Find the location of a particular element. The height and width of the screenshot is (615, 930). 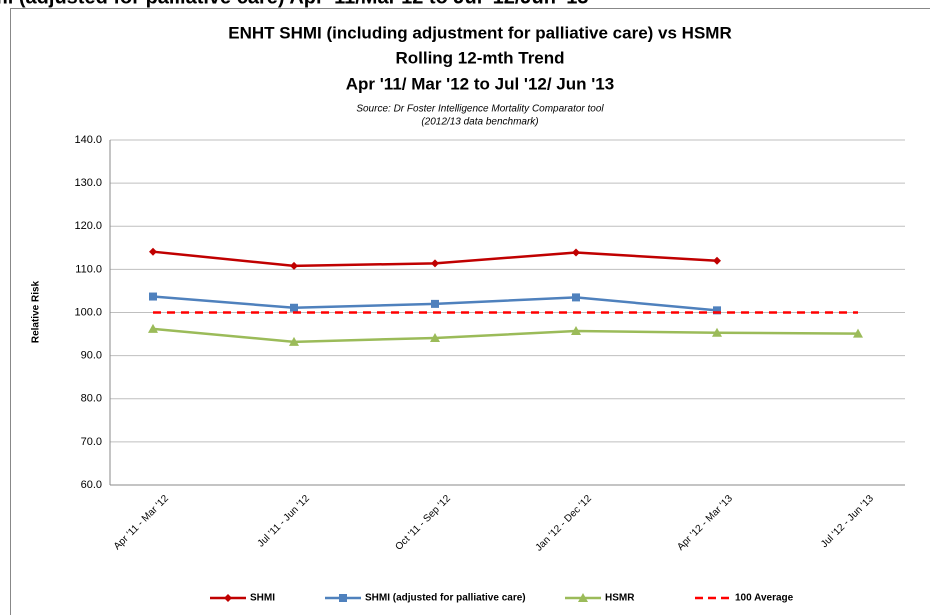

series-line is located at coordinates (505, 335).